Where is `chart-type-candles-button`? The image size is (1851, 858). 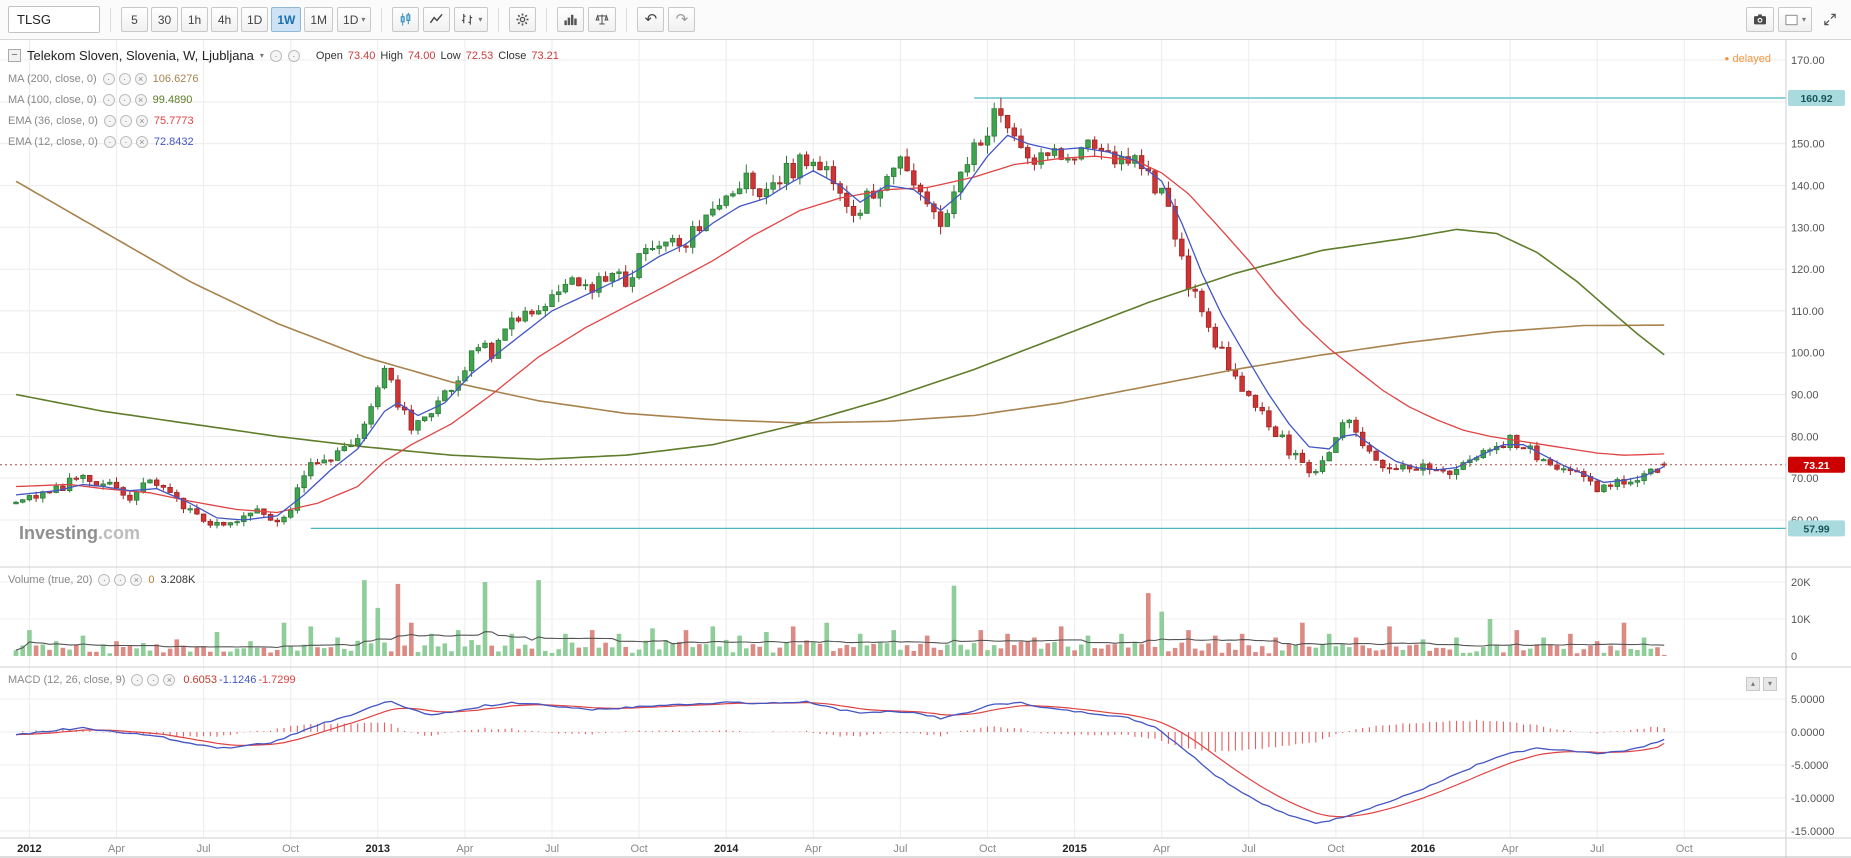
chart-type-candles-button is located at coordinates (406, 19).